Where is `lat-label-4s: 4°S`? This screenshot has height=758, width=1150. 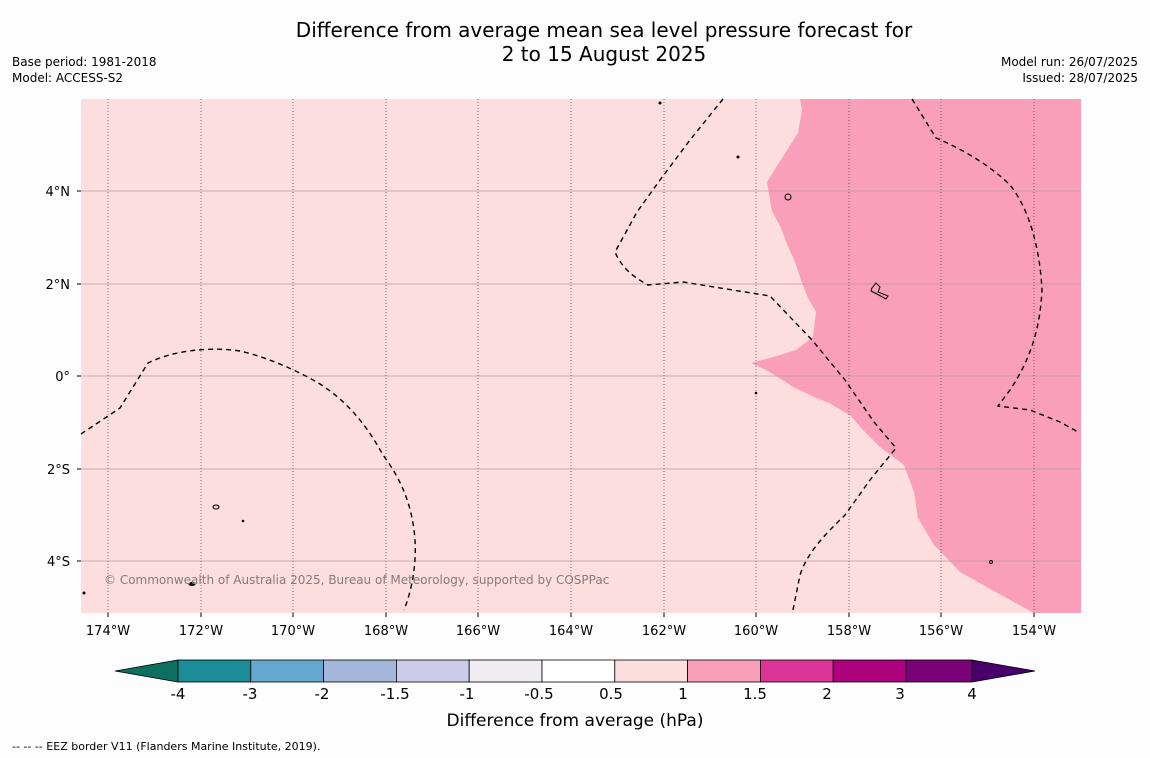
lat-label-4s: 4°S is located at coordinates (58, 562).